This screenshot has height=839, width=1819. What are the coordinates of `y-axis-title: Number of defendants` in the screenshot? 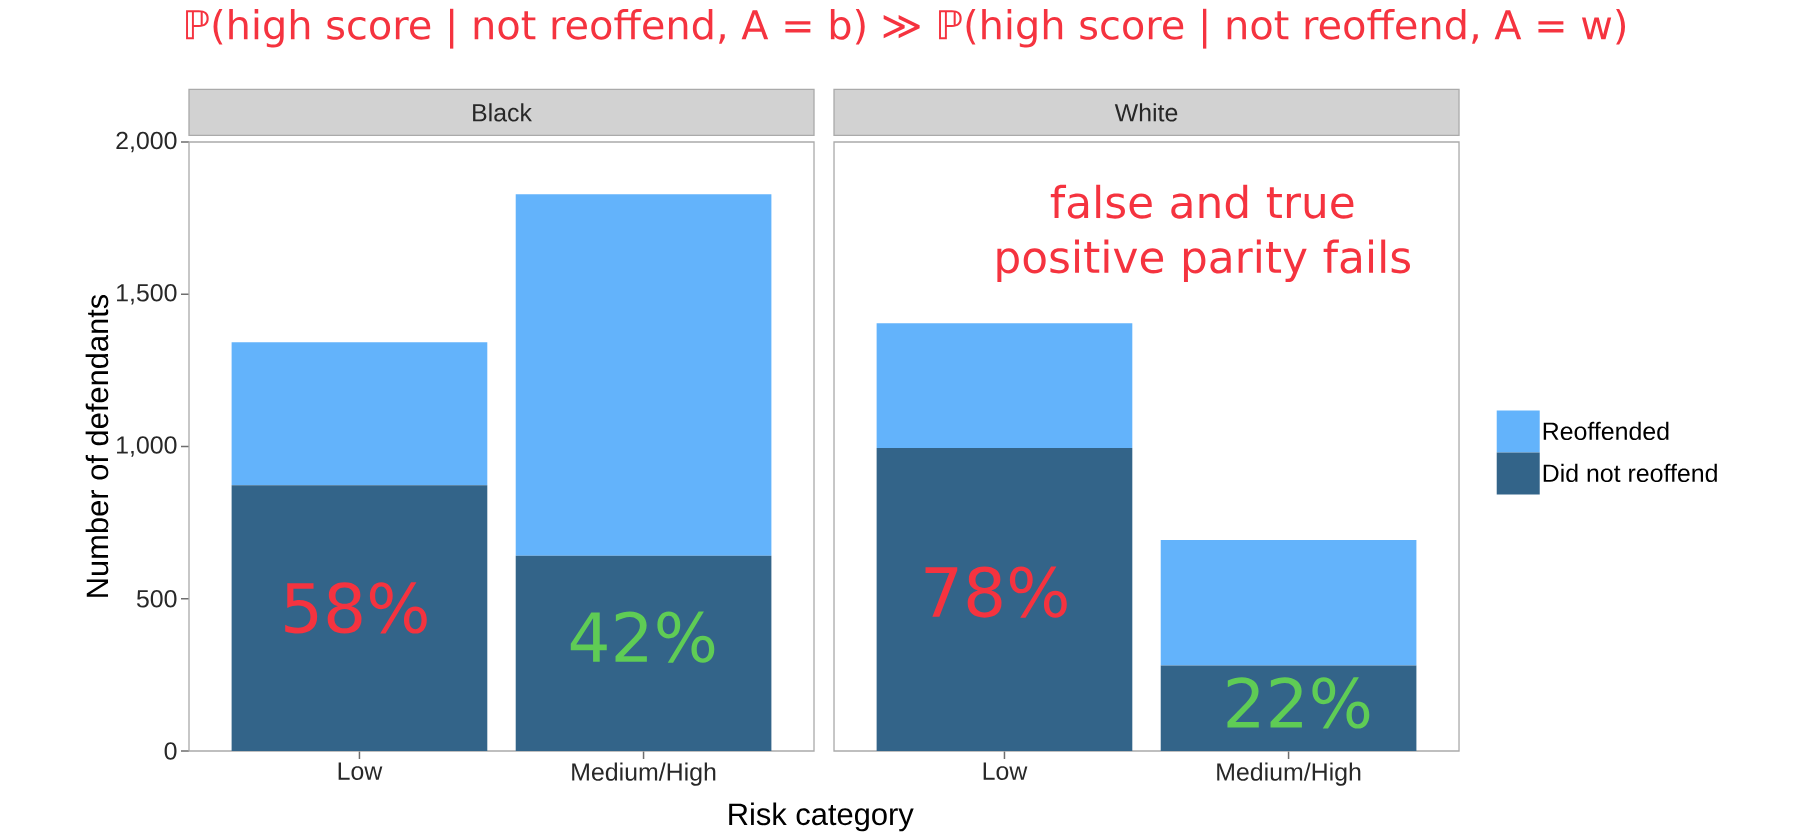 It's located at (97, 445).